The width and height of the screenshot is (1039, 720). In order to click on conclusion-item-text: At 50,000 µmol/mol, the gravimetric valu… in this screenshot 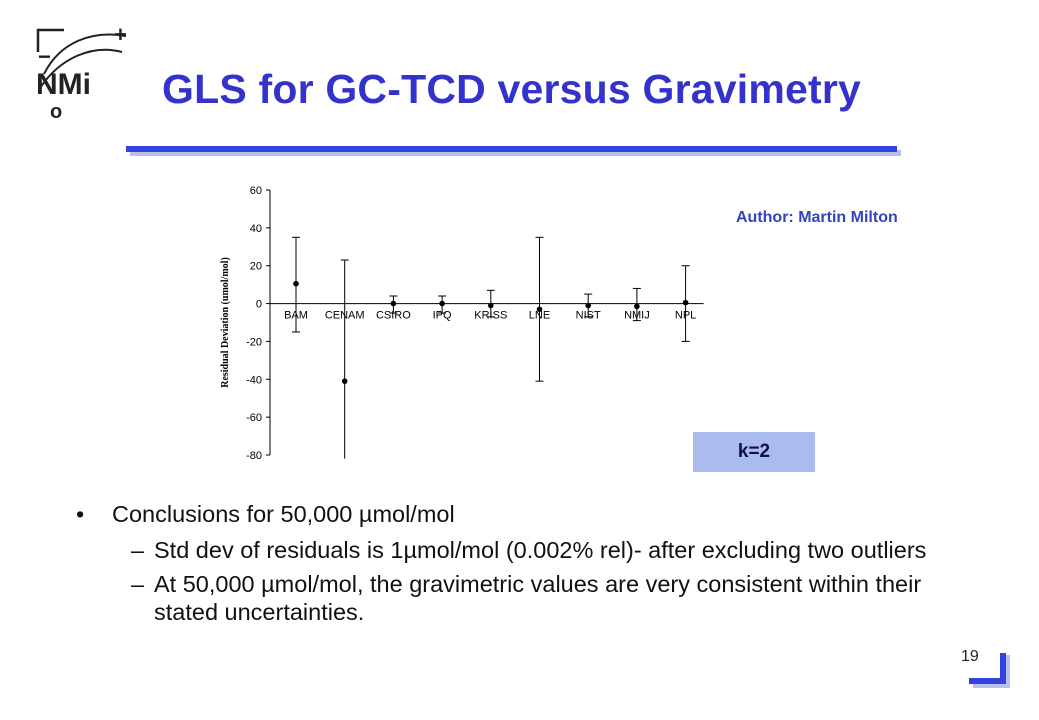, I will do `click(538, 598)`.